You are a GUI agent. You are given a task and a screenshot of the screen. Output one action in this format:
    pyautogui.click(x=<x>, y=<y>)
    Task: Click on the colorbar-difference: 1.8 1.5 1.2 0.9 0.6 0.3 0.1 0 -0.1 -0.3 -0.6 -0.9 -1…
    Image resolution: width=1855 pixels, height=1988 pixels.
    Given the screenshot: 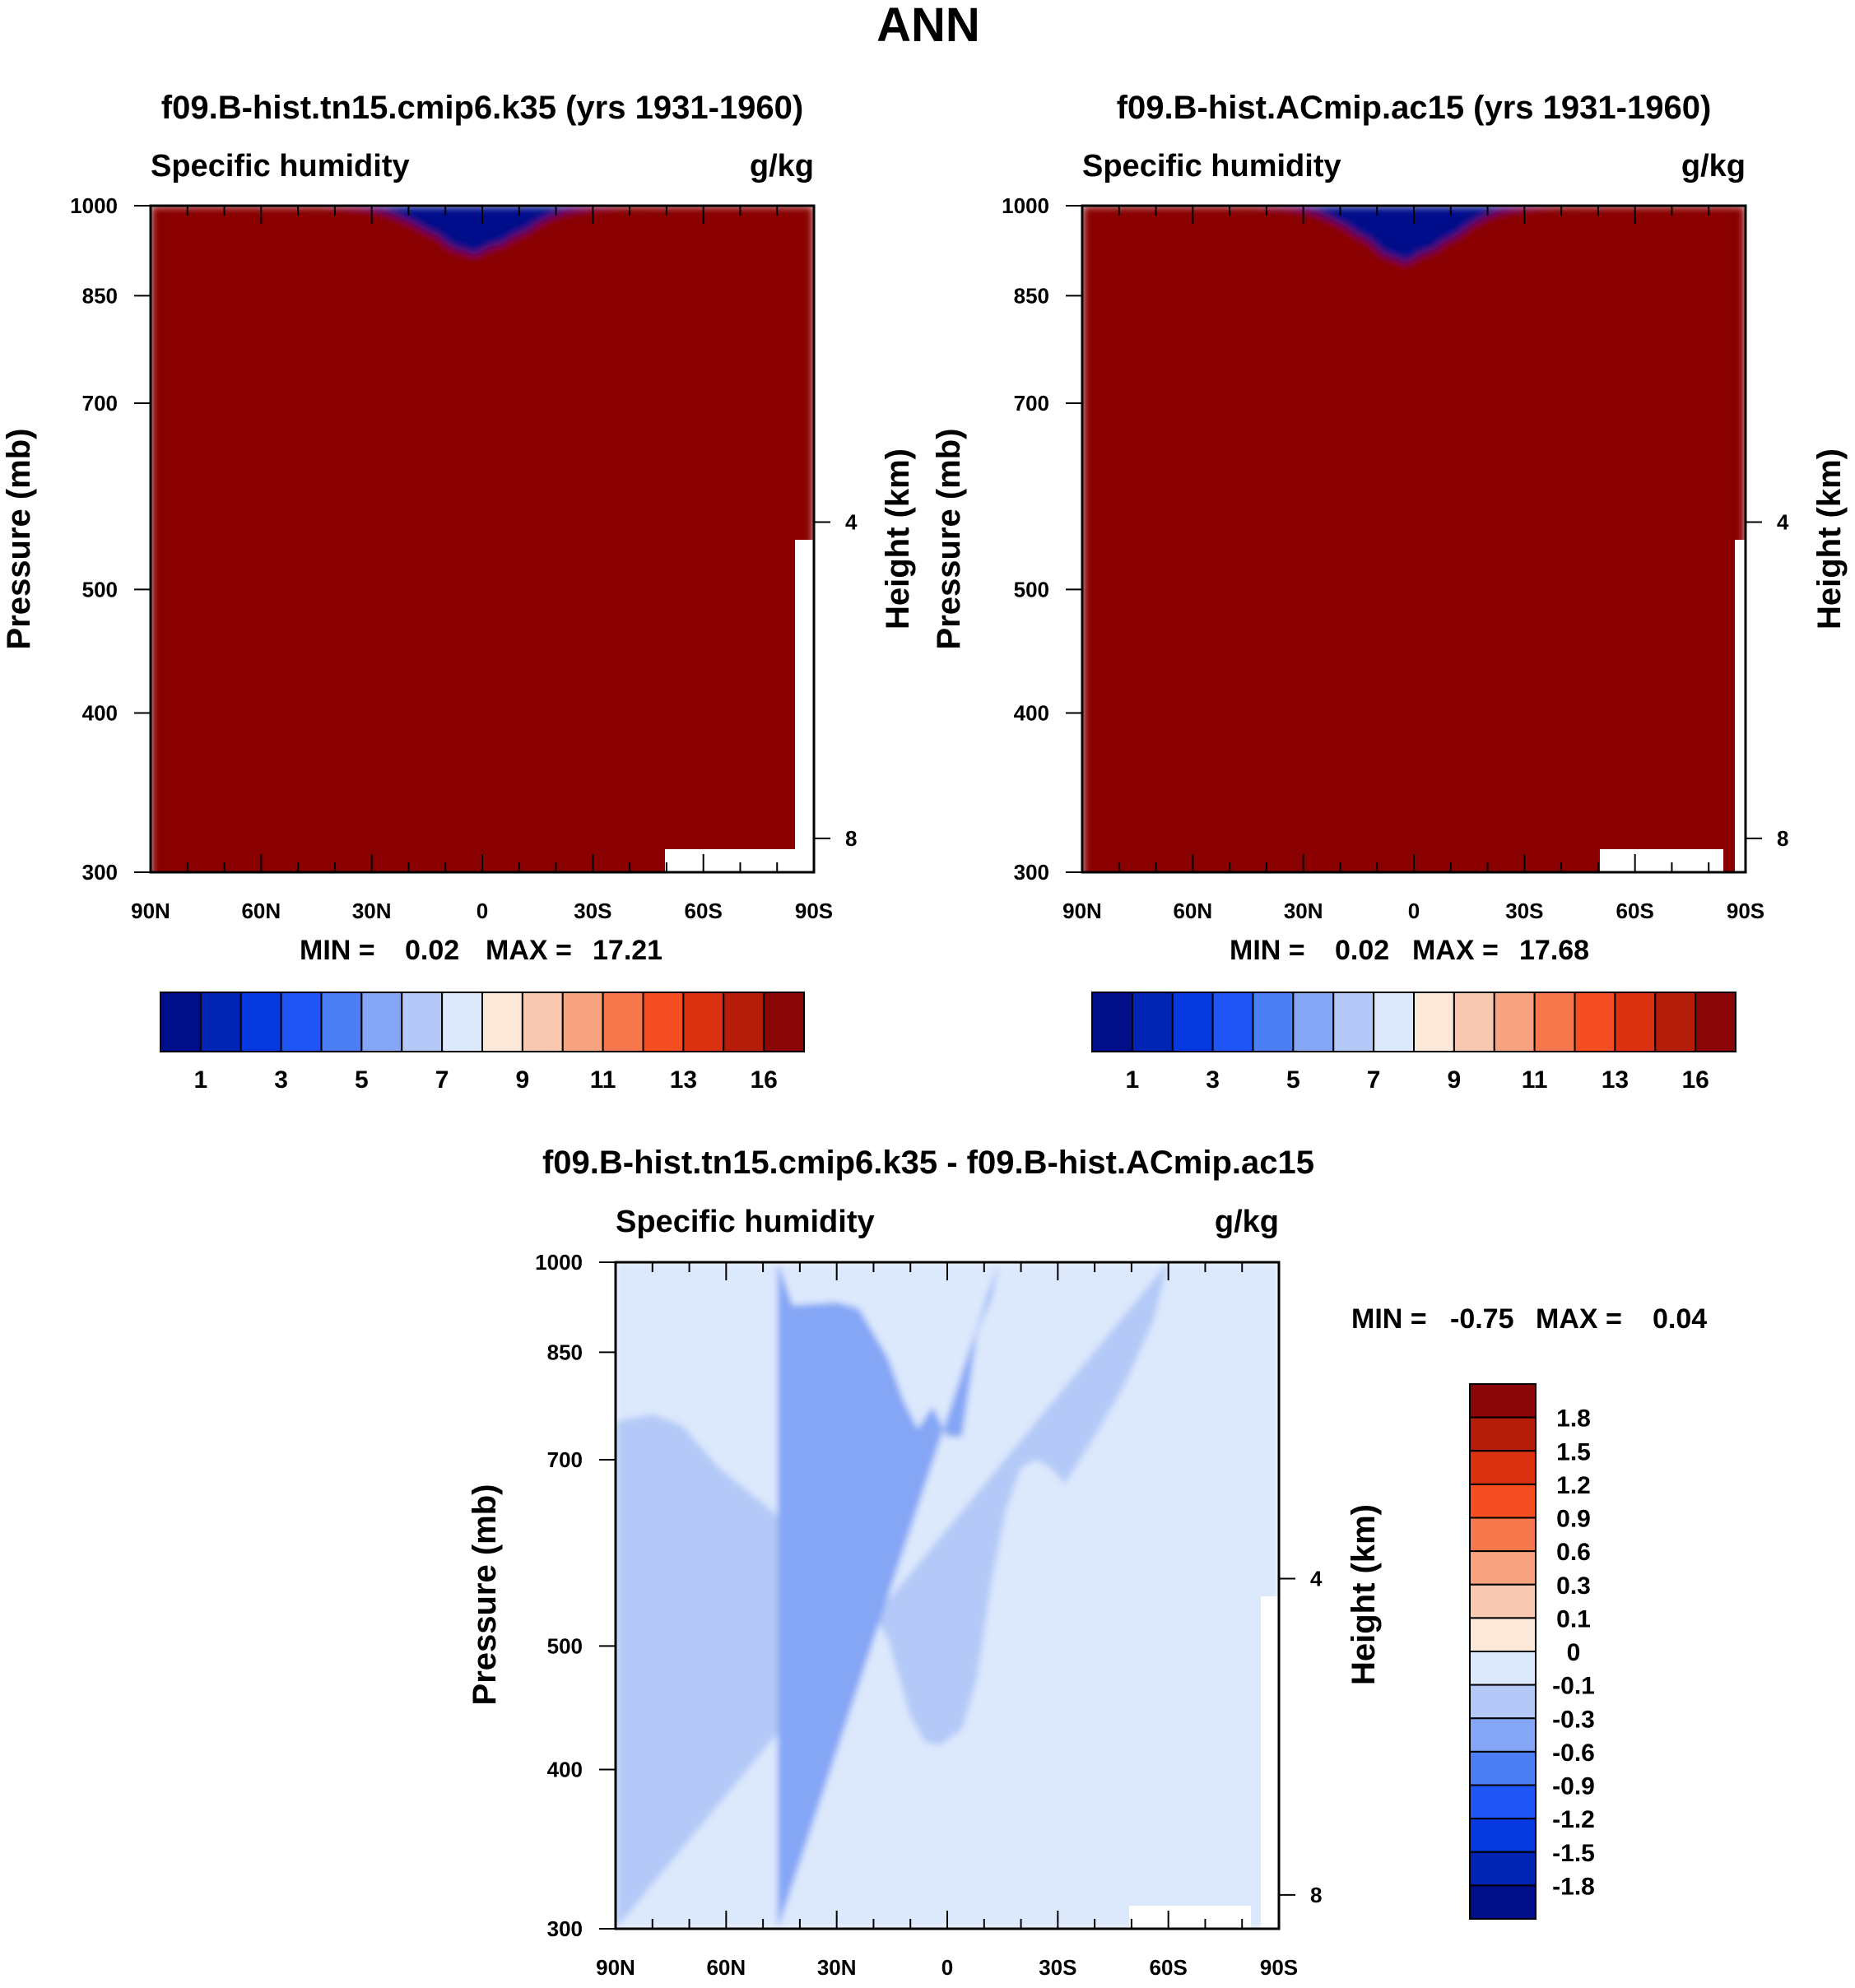 What is the action you would take?
    pyautogui.click(x=1532, y=1651)
    